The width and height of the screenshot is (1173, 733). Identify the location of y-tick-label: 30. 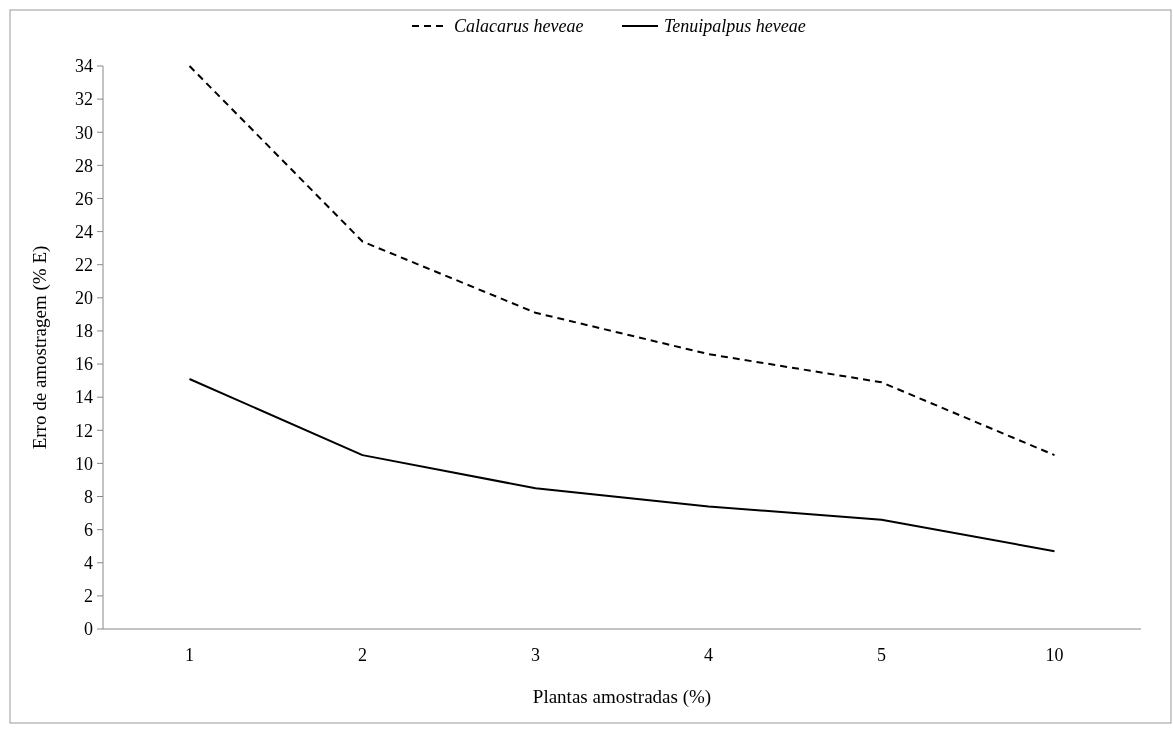
(84, 132).